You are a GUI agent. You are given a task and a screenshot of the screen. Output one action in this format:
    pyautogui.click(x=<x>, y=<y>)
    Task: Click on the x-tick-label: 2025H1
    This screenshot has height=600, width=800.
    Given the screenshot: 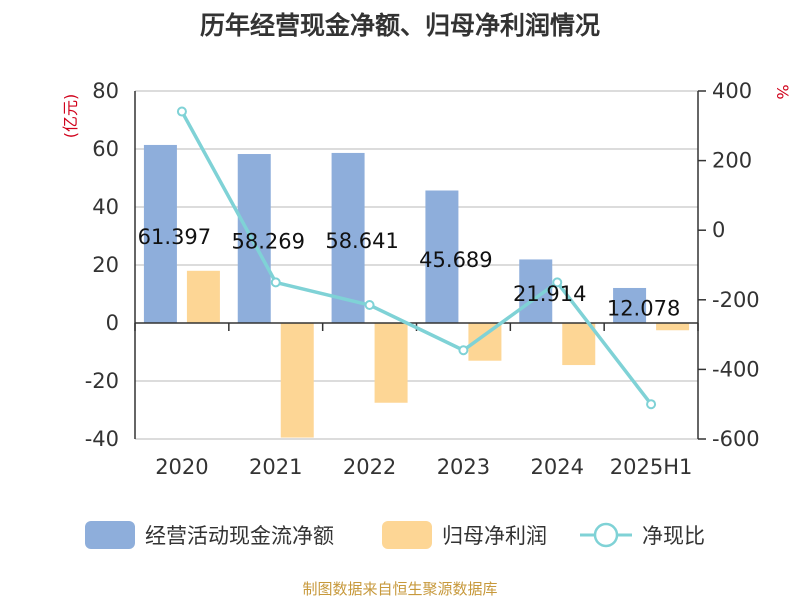 What is the action you would take?
    pyautogui.click(x=651, y=467)
    